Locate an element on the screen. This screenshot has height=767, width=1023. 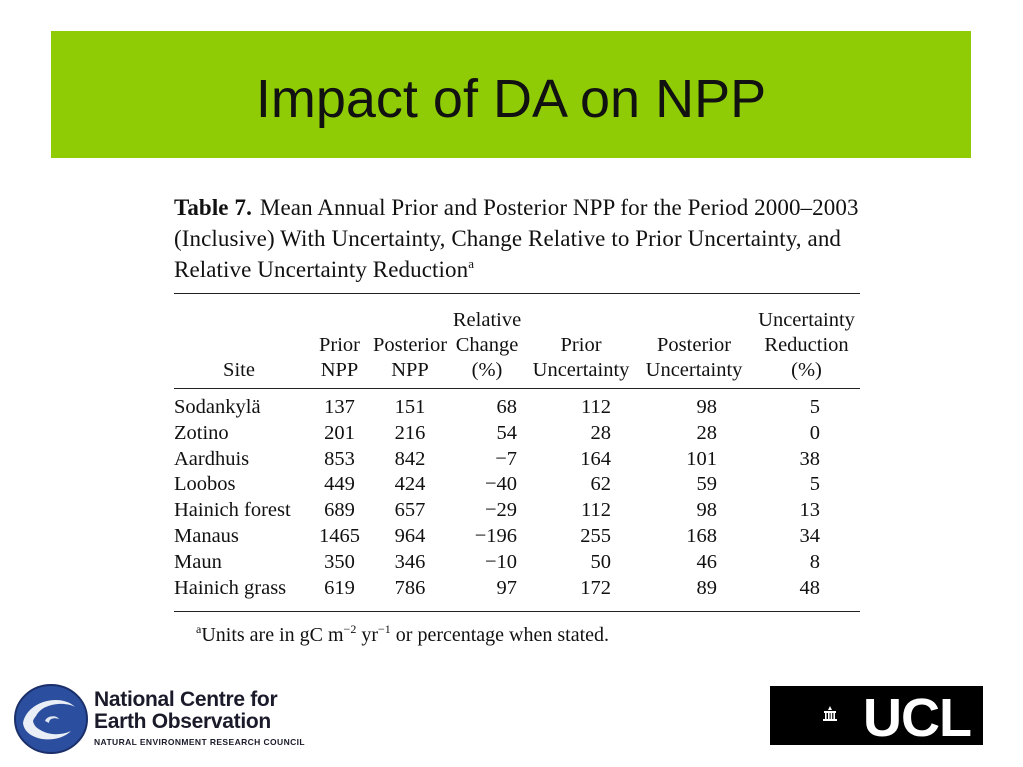
footnote-exponent: −2 is located at coordinates (350, 629).